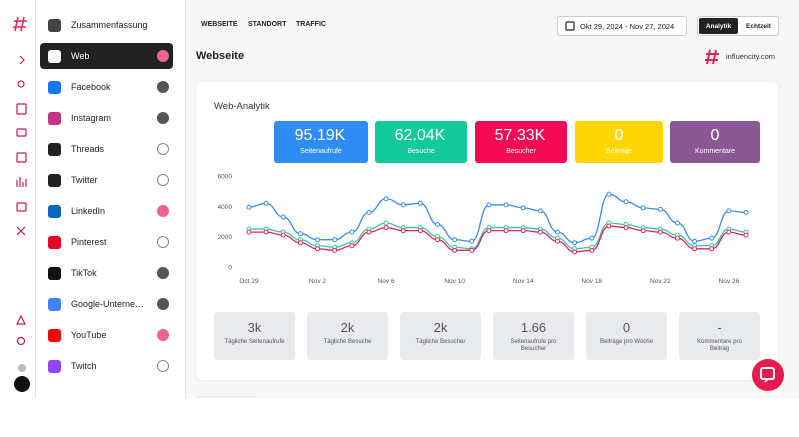 The height and width of the screenshot is (437, 799). I want to click on tab: STANDORT, so click(267, 24).